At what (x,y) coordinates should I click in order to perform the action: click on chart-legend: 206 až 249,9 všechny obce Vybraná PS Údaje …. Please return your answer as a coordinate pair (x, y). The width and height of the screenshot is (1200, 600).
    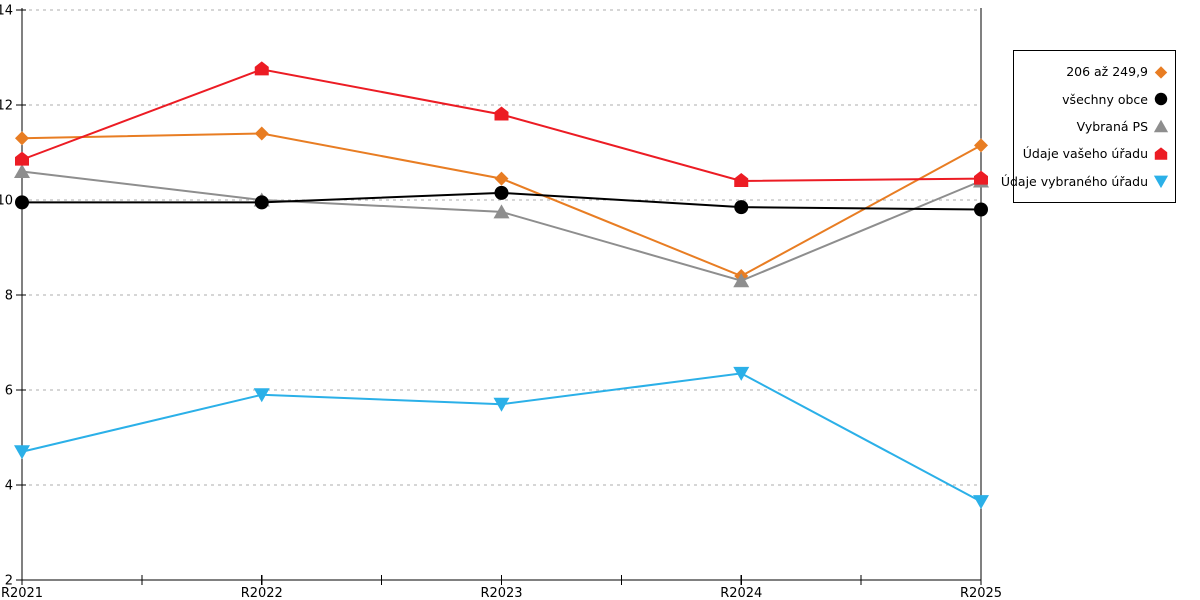
    Looking at the image, I should click on (1088, 126).